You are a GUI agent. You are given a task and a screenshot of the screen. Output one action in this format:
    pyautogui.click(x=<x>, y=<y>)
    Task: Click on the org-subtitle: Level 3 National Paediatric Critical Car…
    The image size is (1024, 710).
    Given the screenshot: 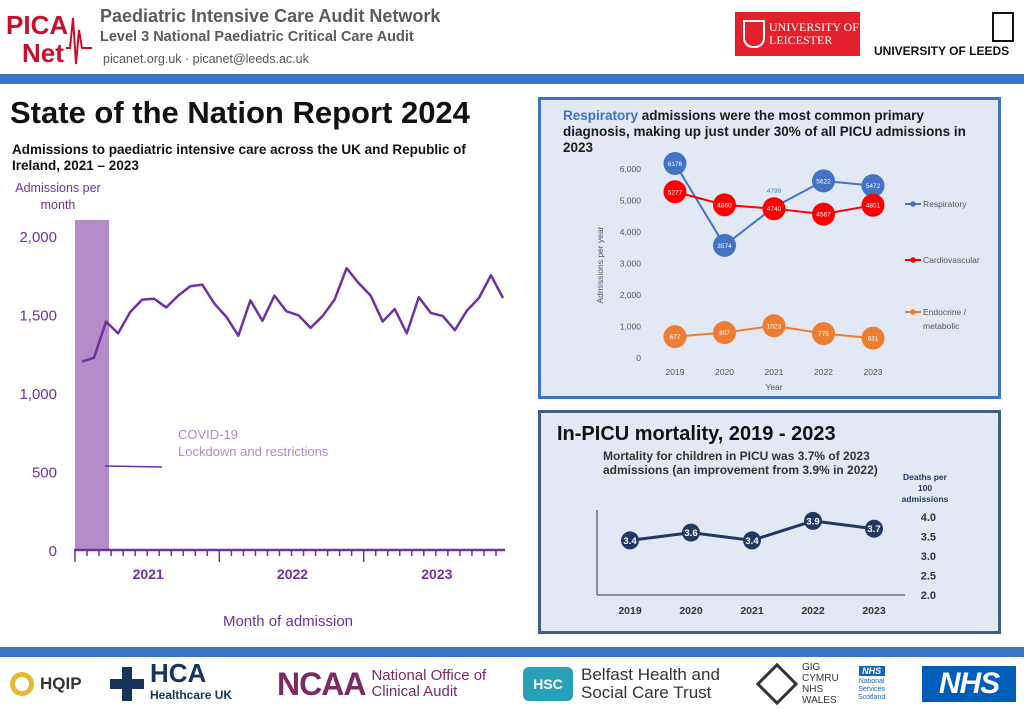 What is the action you would take?
    pyautogui.click(x=257, y=37)
    